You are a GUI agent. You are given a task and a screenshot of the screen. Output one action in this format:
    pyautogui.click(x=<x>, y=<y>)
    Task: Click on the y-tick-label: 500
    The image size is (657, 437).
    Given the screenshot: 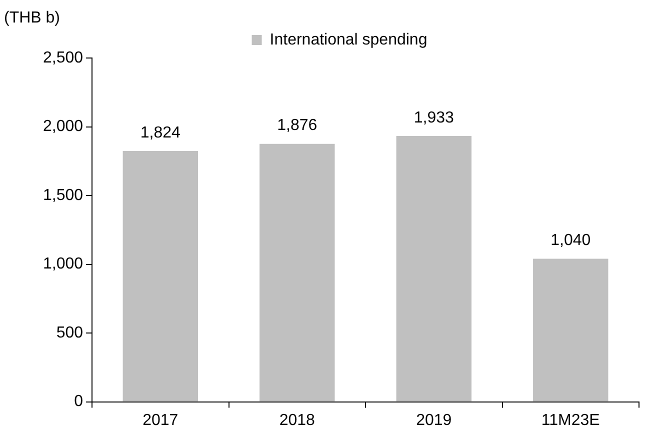 What is the action you would take?
    pyautogui.click(x=70, y=333)
    